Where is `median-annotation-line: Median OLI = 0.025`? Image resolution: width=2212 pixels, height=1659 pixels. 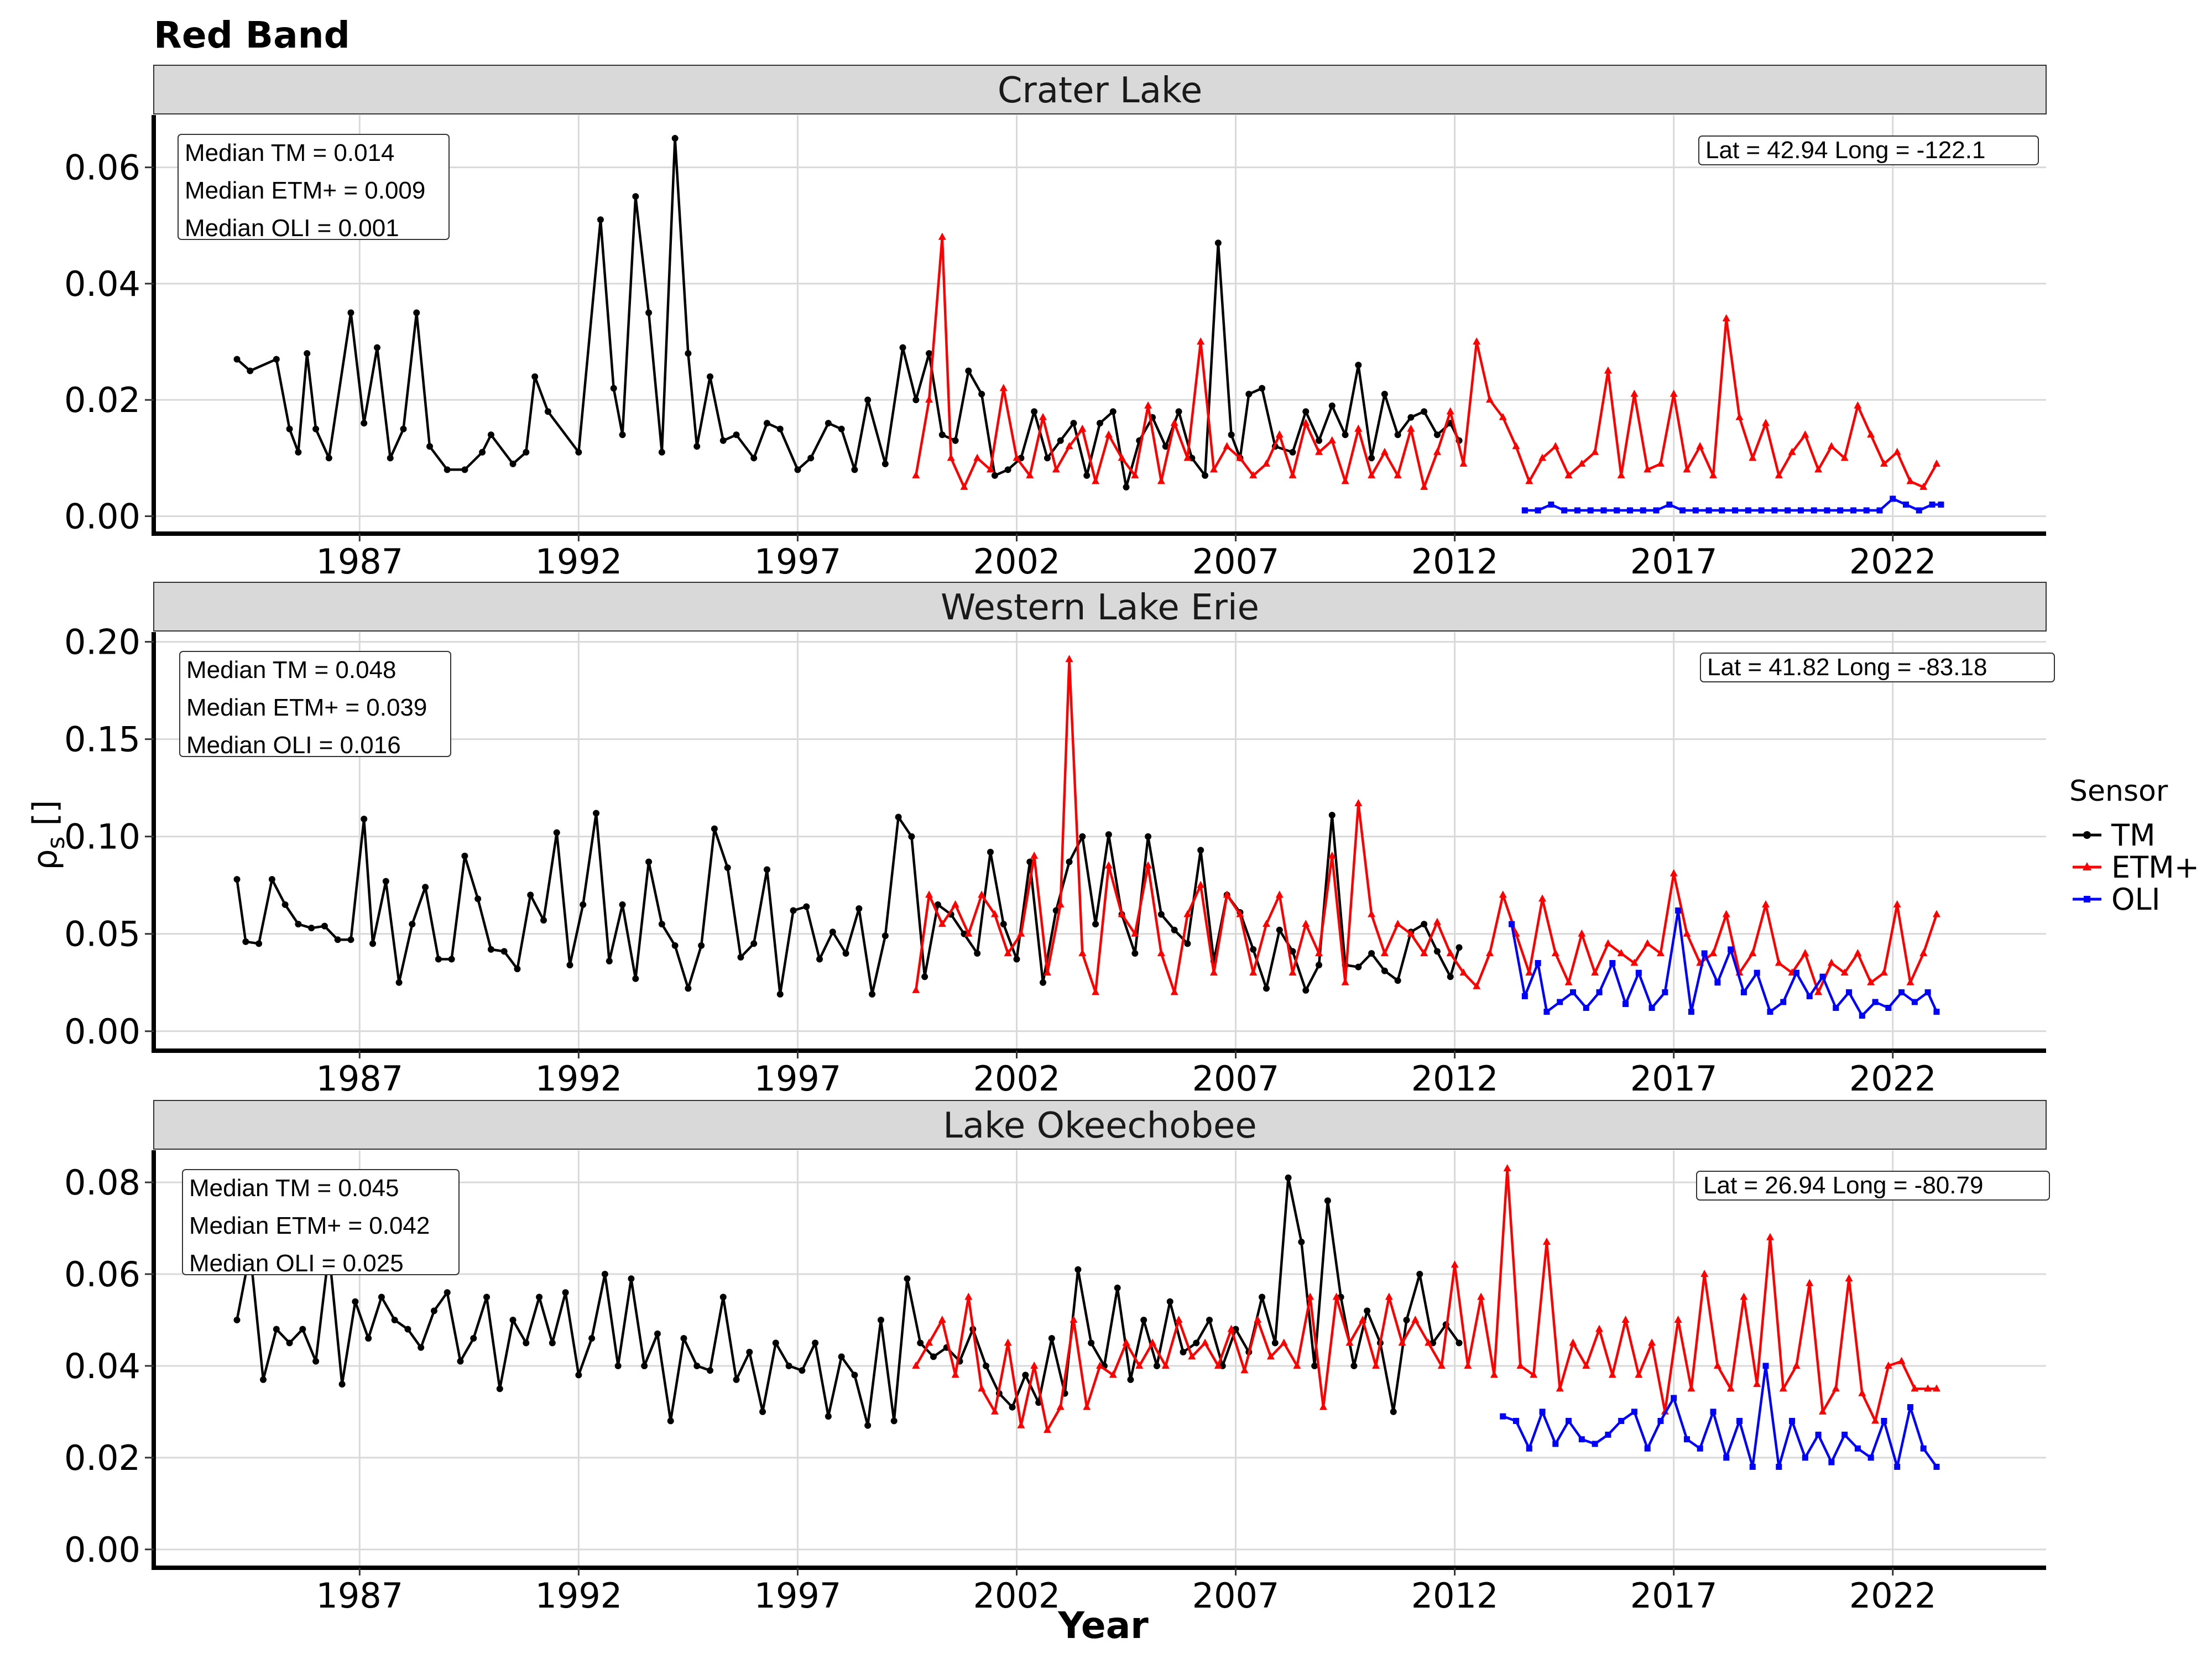 median-annotation-line: Median OLI = 0.025 is located at coordinates (297, 1263).